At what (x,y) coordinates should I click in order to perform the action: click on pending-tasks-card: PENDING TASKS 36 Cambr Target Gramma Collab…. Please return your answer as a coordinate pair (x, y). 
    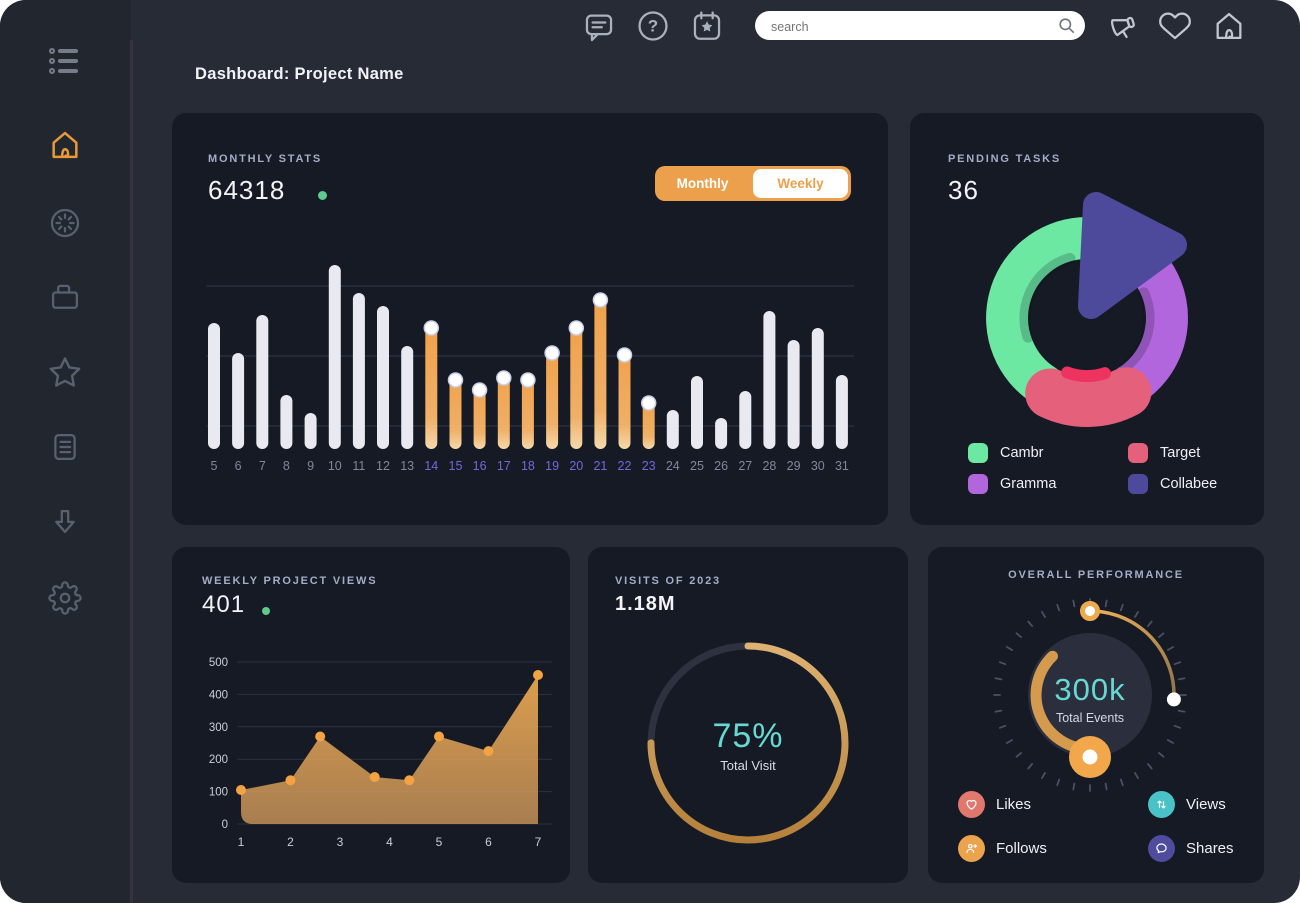
    Looking at the image, I should click on (1087, 319).